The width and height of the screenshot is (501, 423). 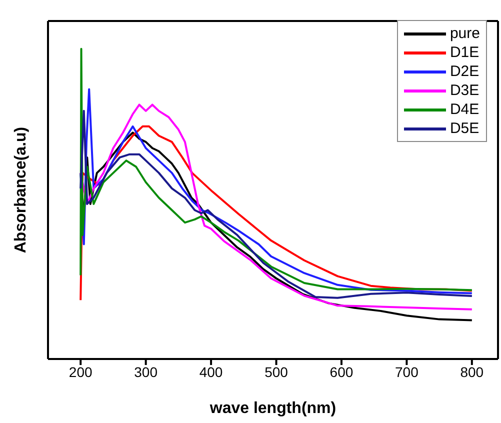 What do you see at coordinates (465, 33) in the screenshot?
I see `legend-label: pure` at bounding box center [465, 33].